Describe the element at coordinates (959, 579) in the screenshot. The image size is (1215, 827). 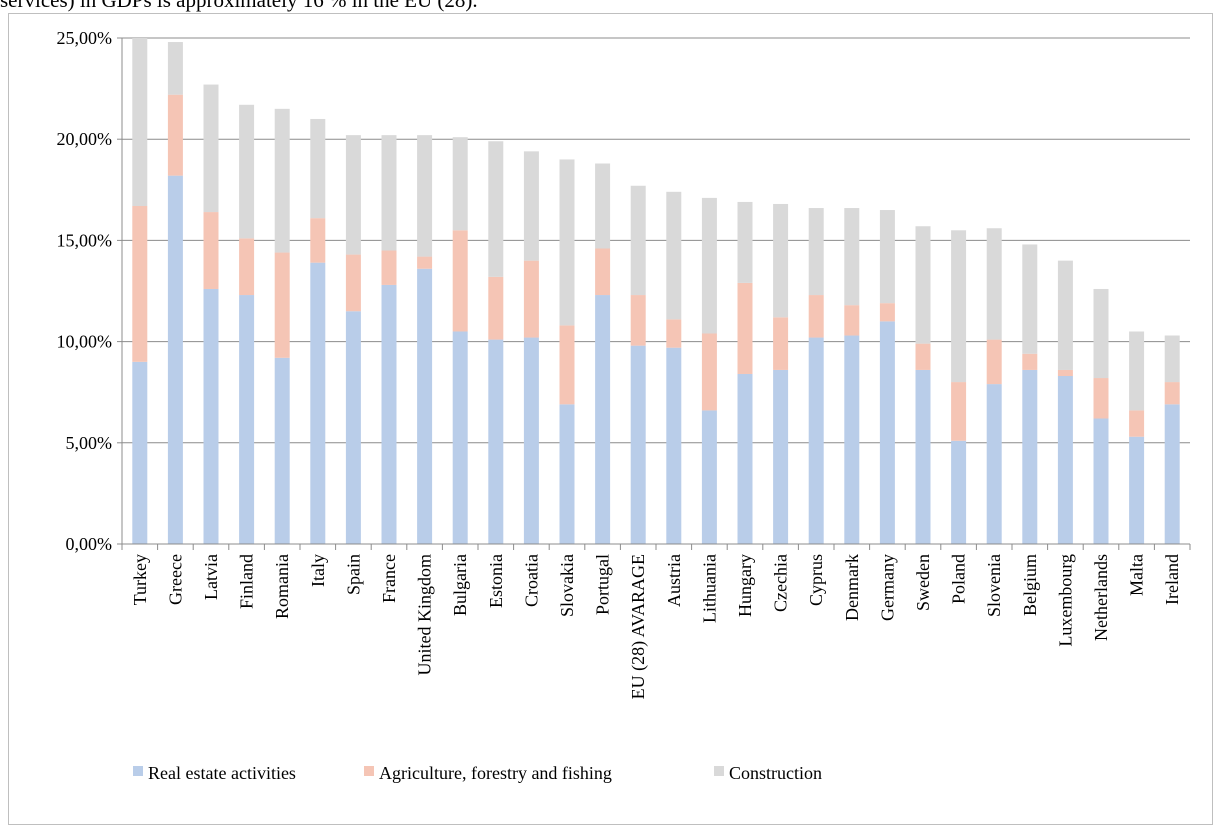
I see `x-category-label: Poland` at that location.